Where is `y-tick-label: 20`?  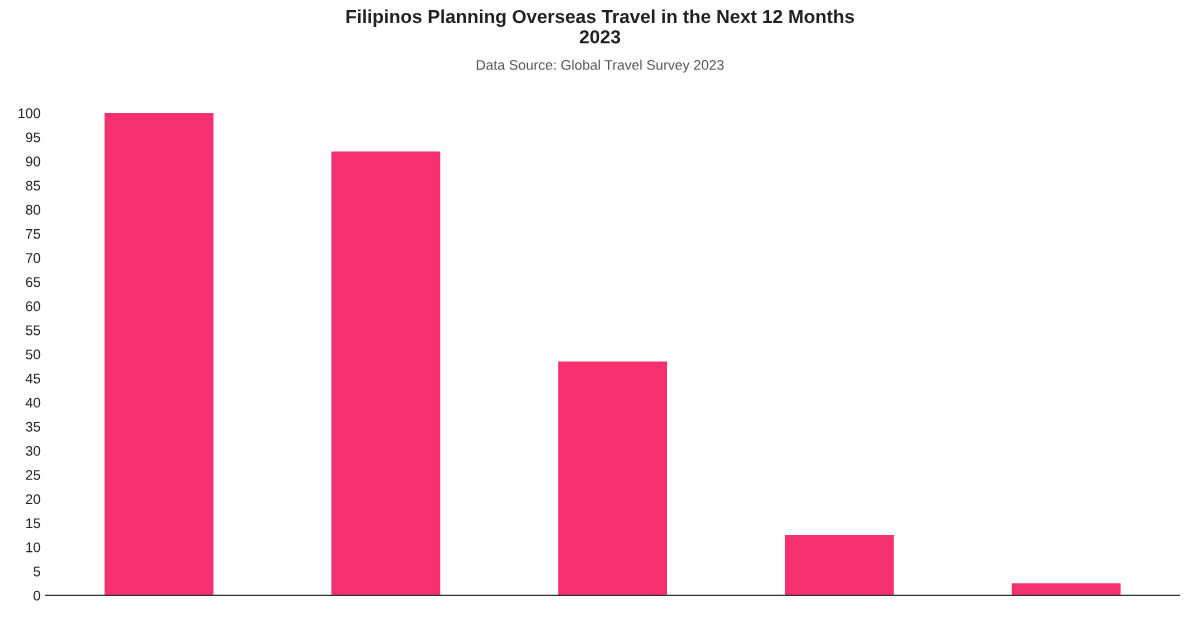 y-tick-label: 20 is located at coordinates (33, 499).